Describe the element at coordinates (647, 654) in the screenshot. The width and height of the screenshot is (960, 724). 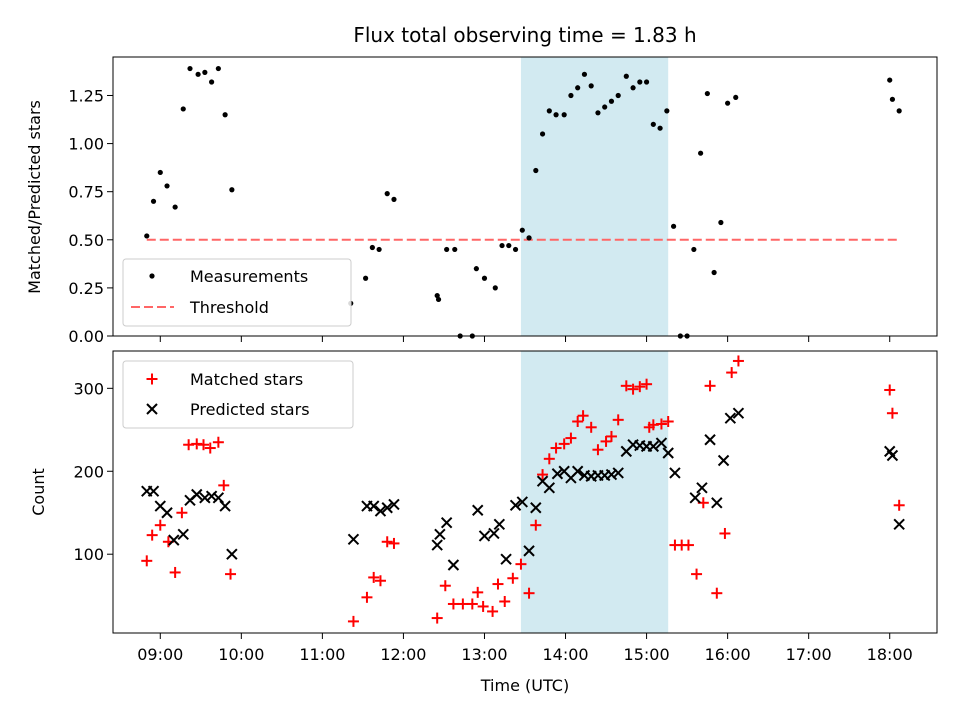
I see `x-tick-label: 15:00` at that location.